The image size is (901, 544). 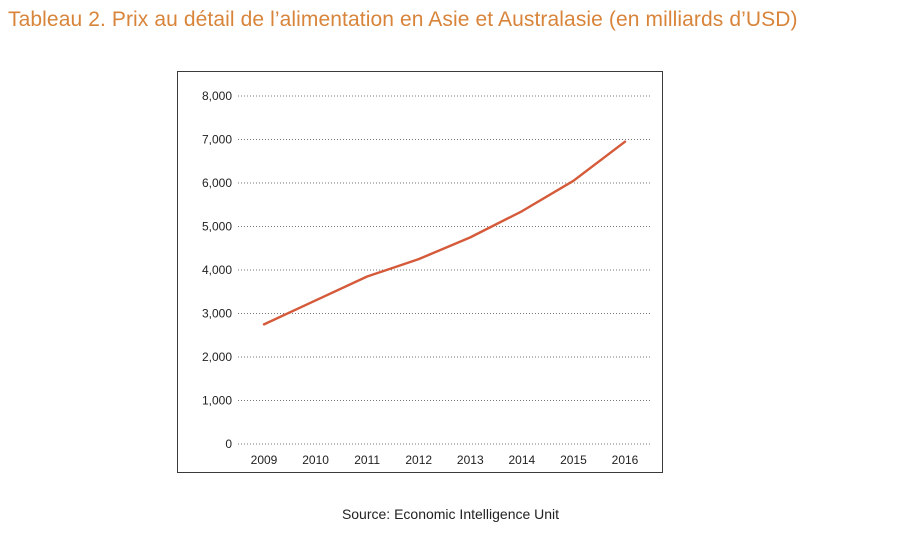 I want to click on y-tick-label: 7,000, so click(x=217, y=140).